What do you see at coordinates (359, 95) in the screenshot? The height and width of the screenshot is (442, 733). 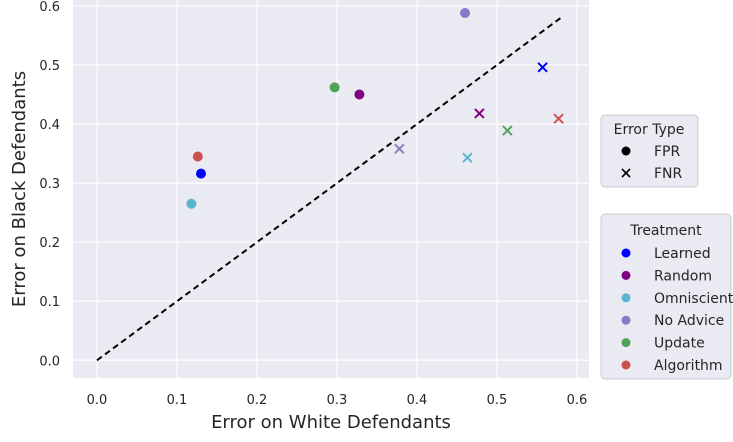 I see `point-fpr-random` at bounding box center [359, 95].